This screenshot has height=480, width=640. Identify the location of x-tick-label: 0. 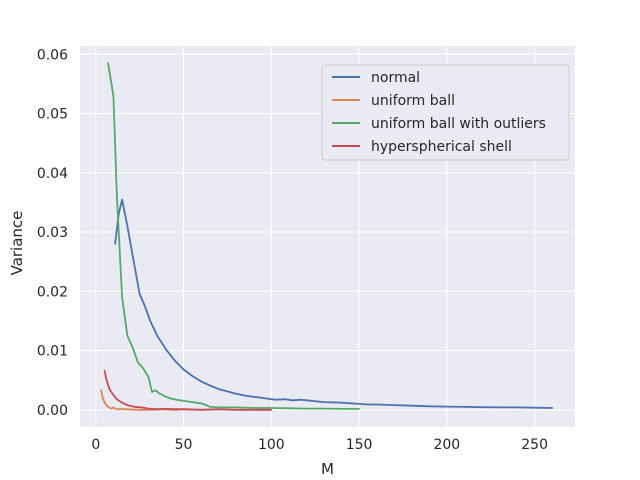
(95, 445).